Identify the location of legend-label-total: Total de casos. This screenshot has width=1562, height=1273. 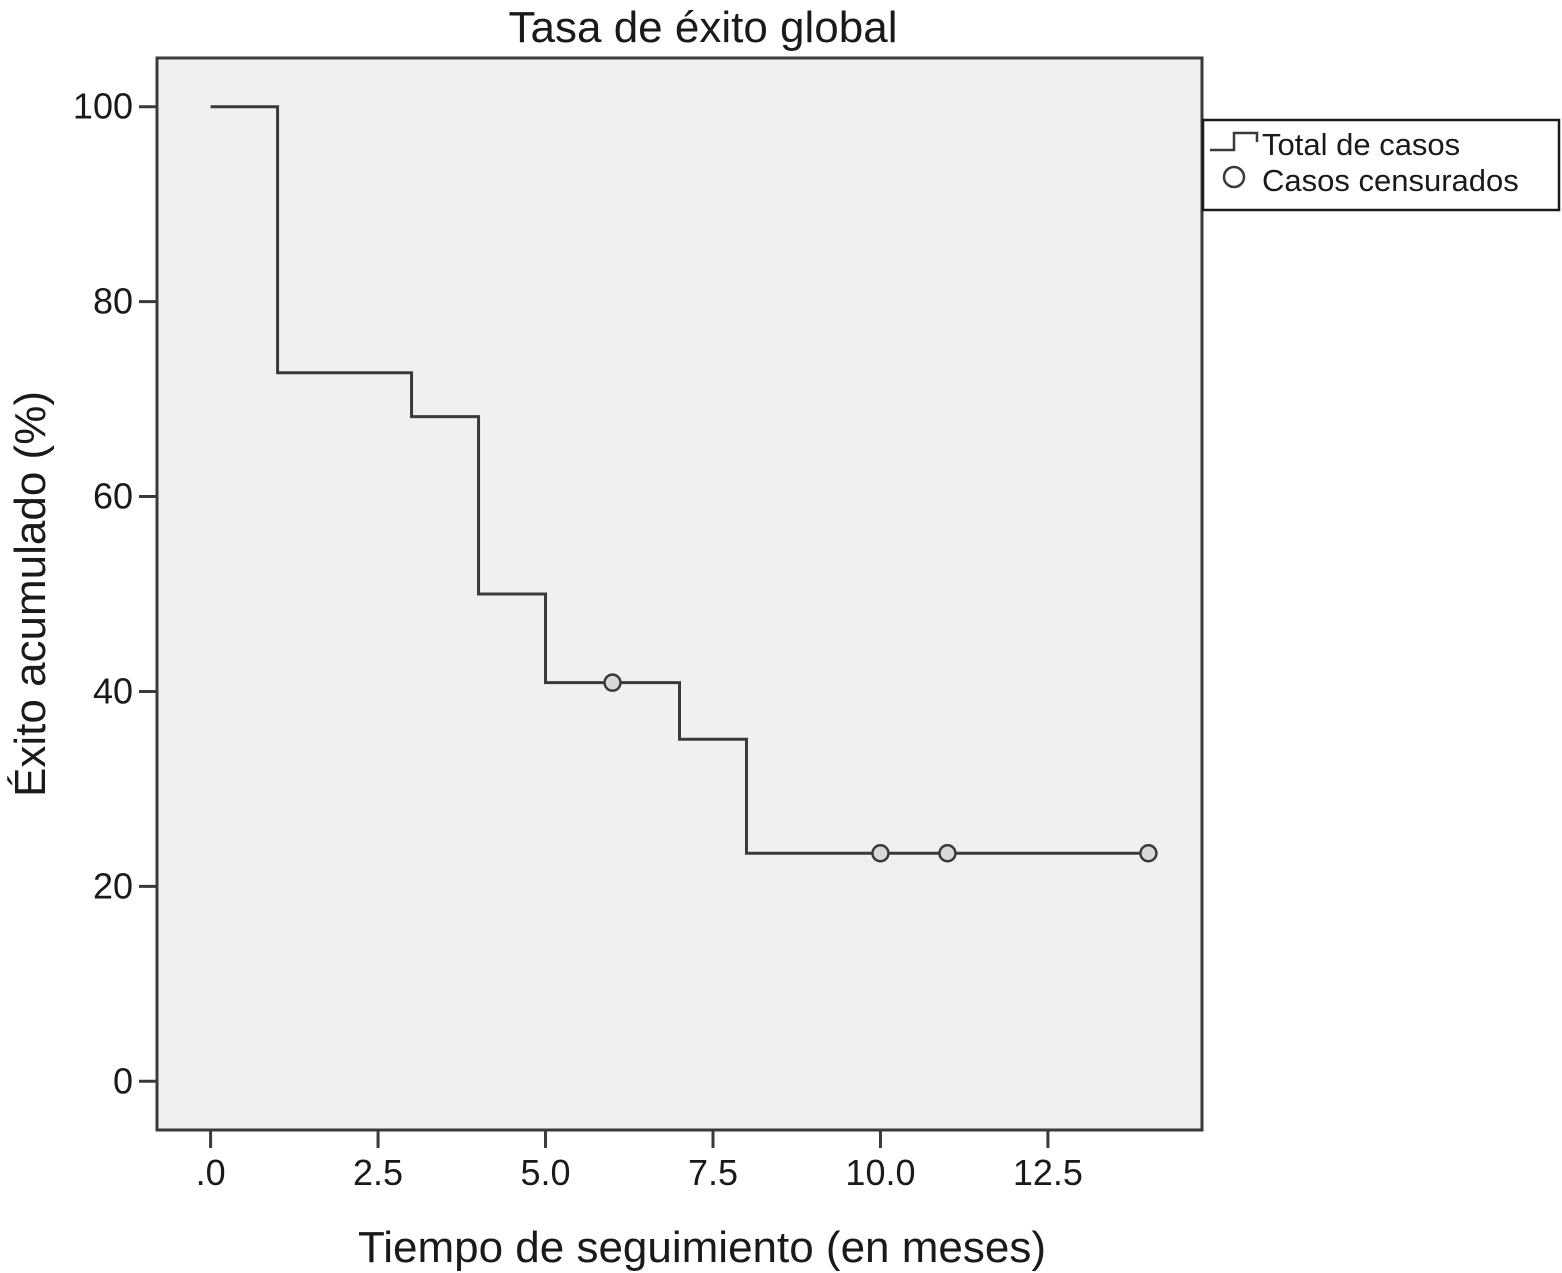
(1361, 144).